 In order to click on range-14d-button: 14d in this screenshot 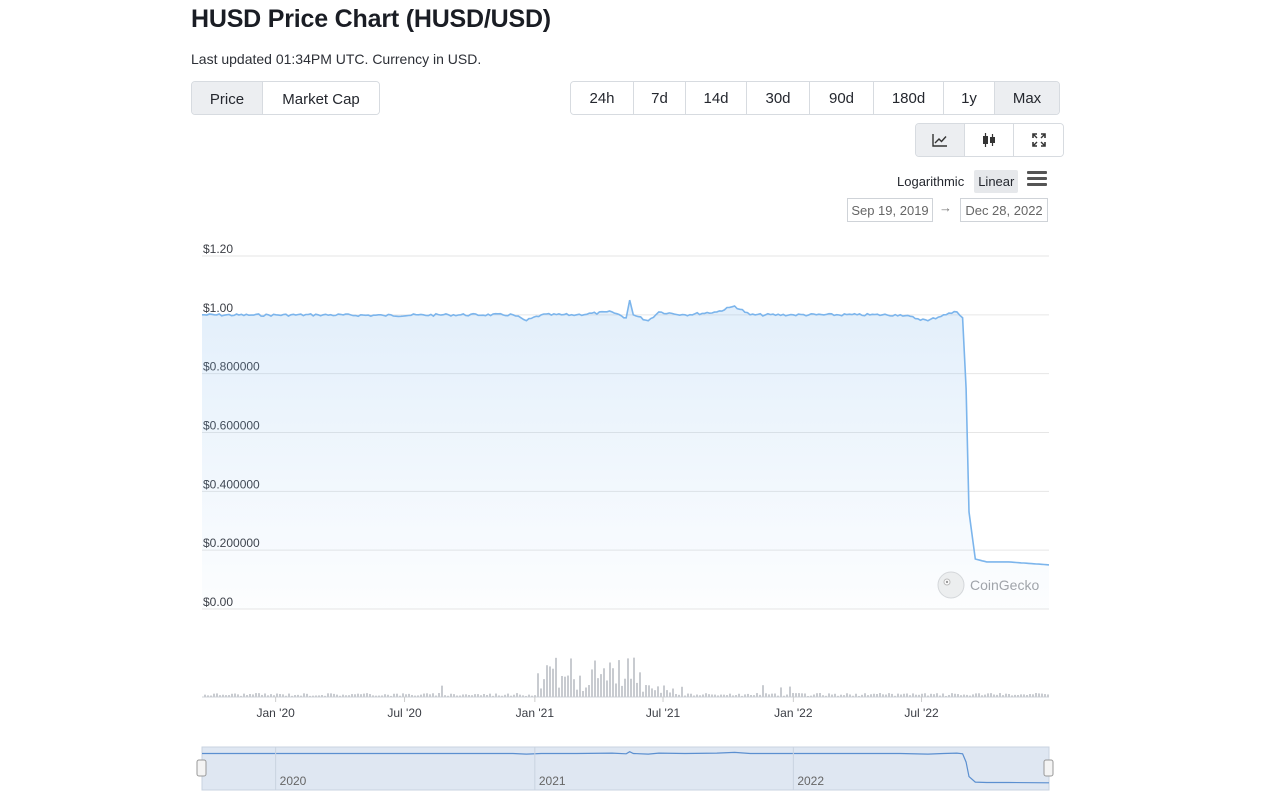, I will do `click(716, 98)`.